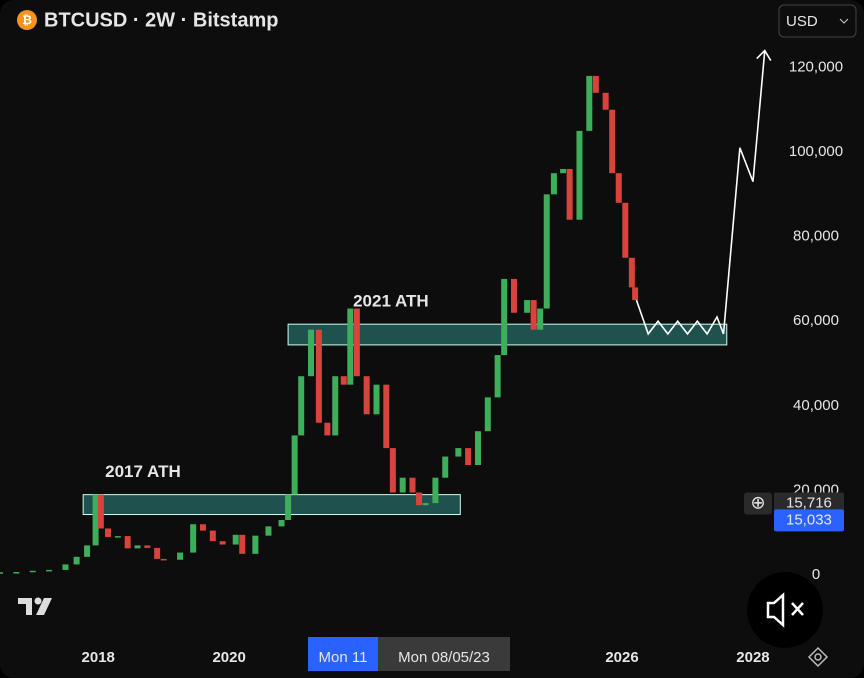  I want to click on price-tag-label: 15,033, so click(809, 519).